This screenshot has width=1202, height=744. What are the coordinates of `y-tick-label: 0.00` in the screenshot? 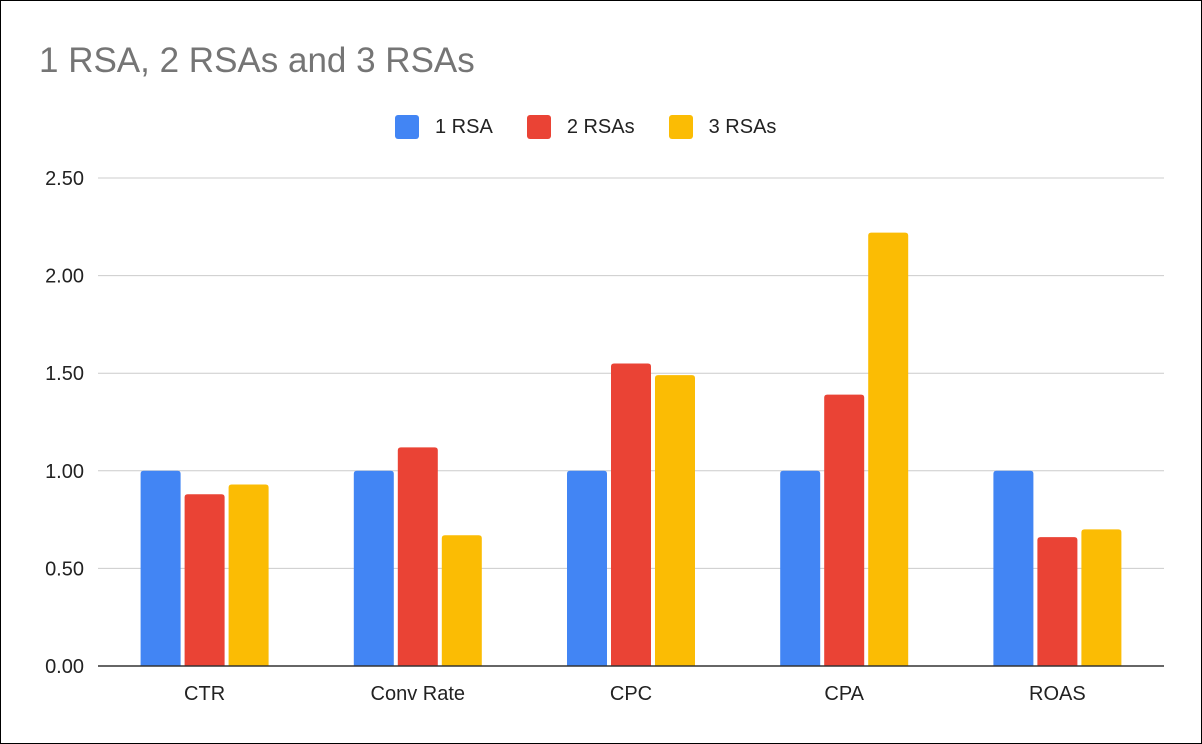 It's located at (64, 667).